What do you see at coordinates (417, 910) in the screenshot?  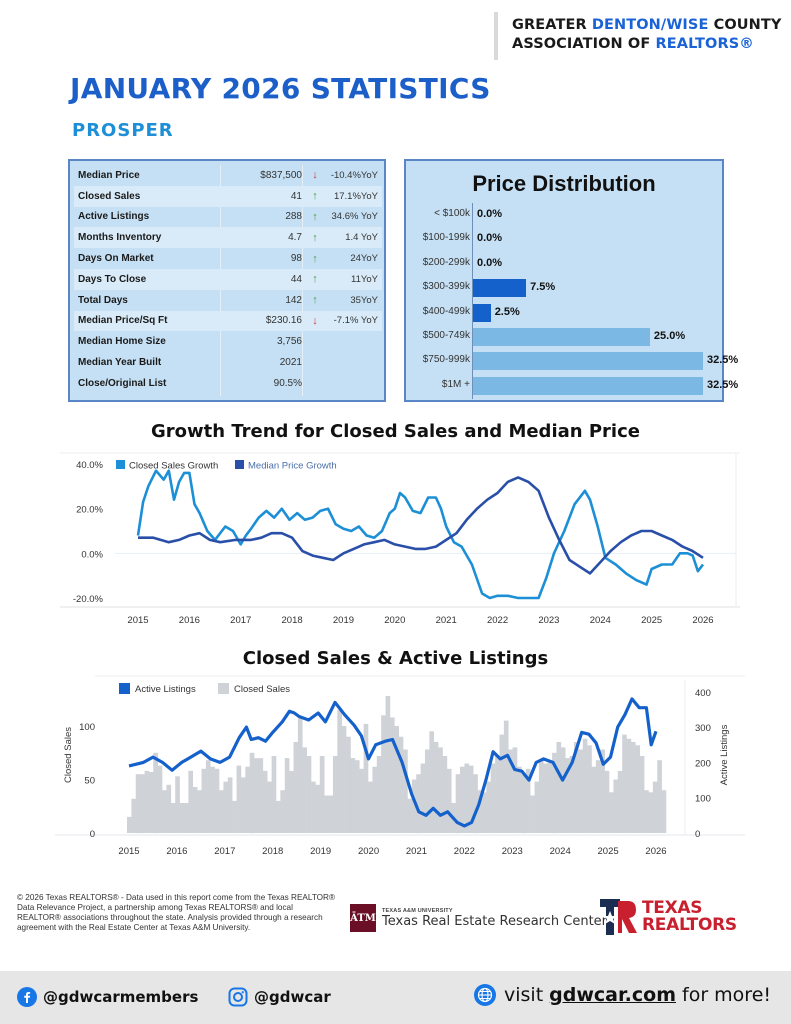 I see `tamu-university-label: TEXAS A&M UNIVERSITY` at bounding box center [417, 910].